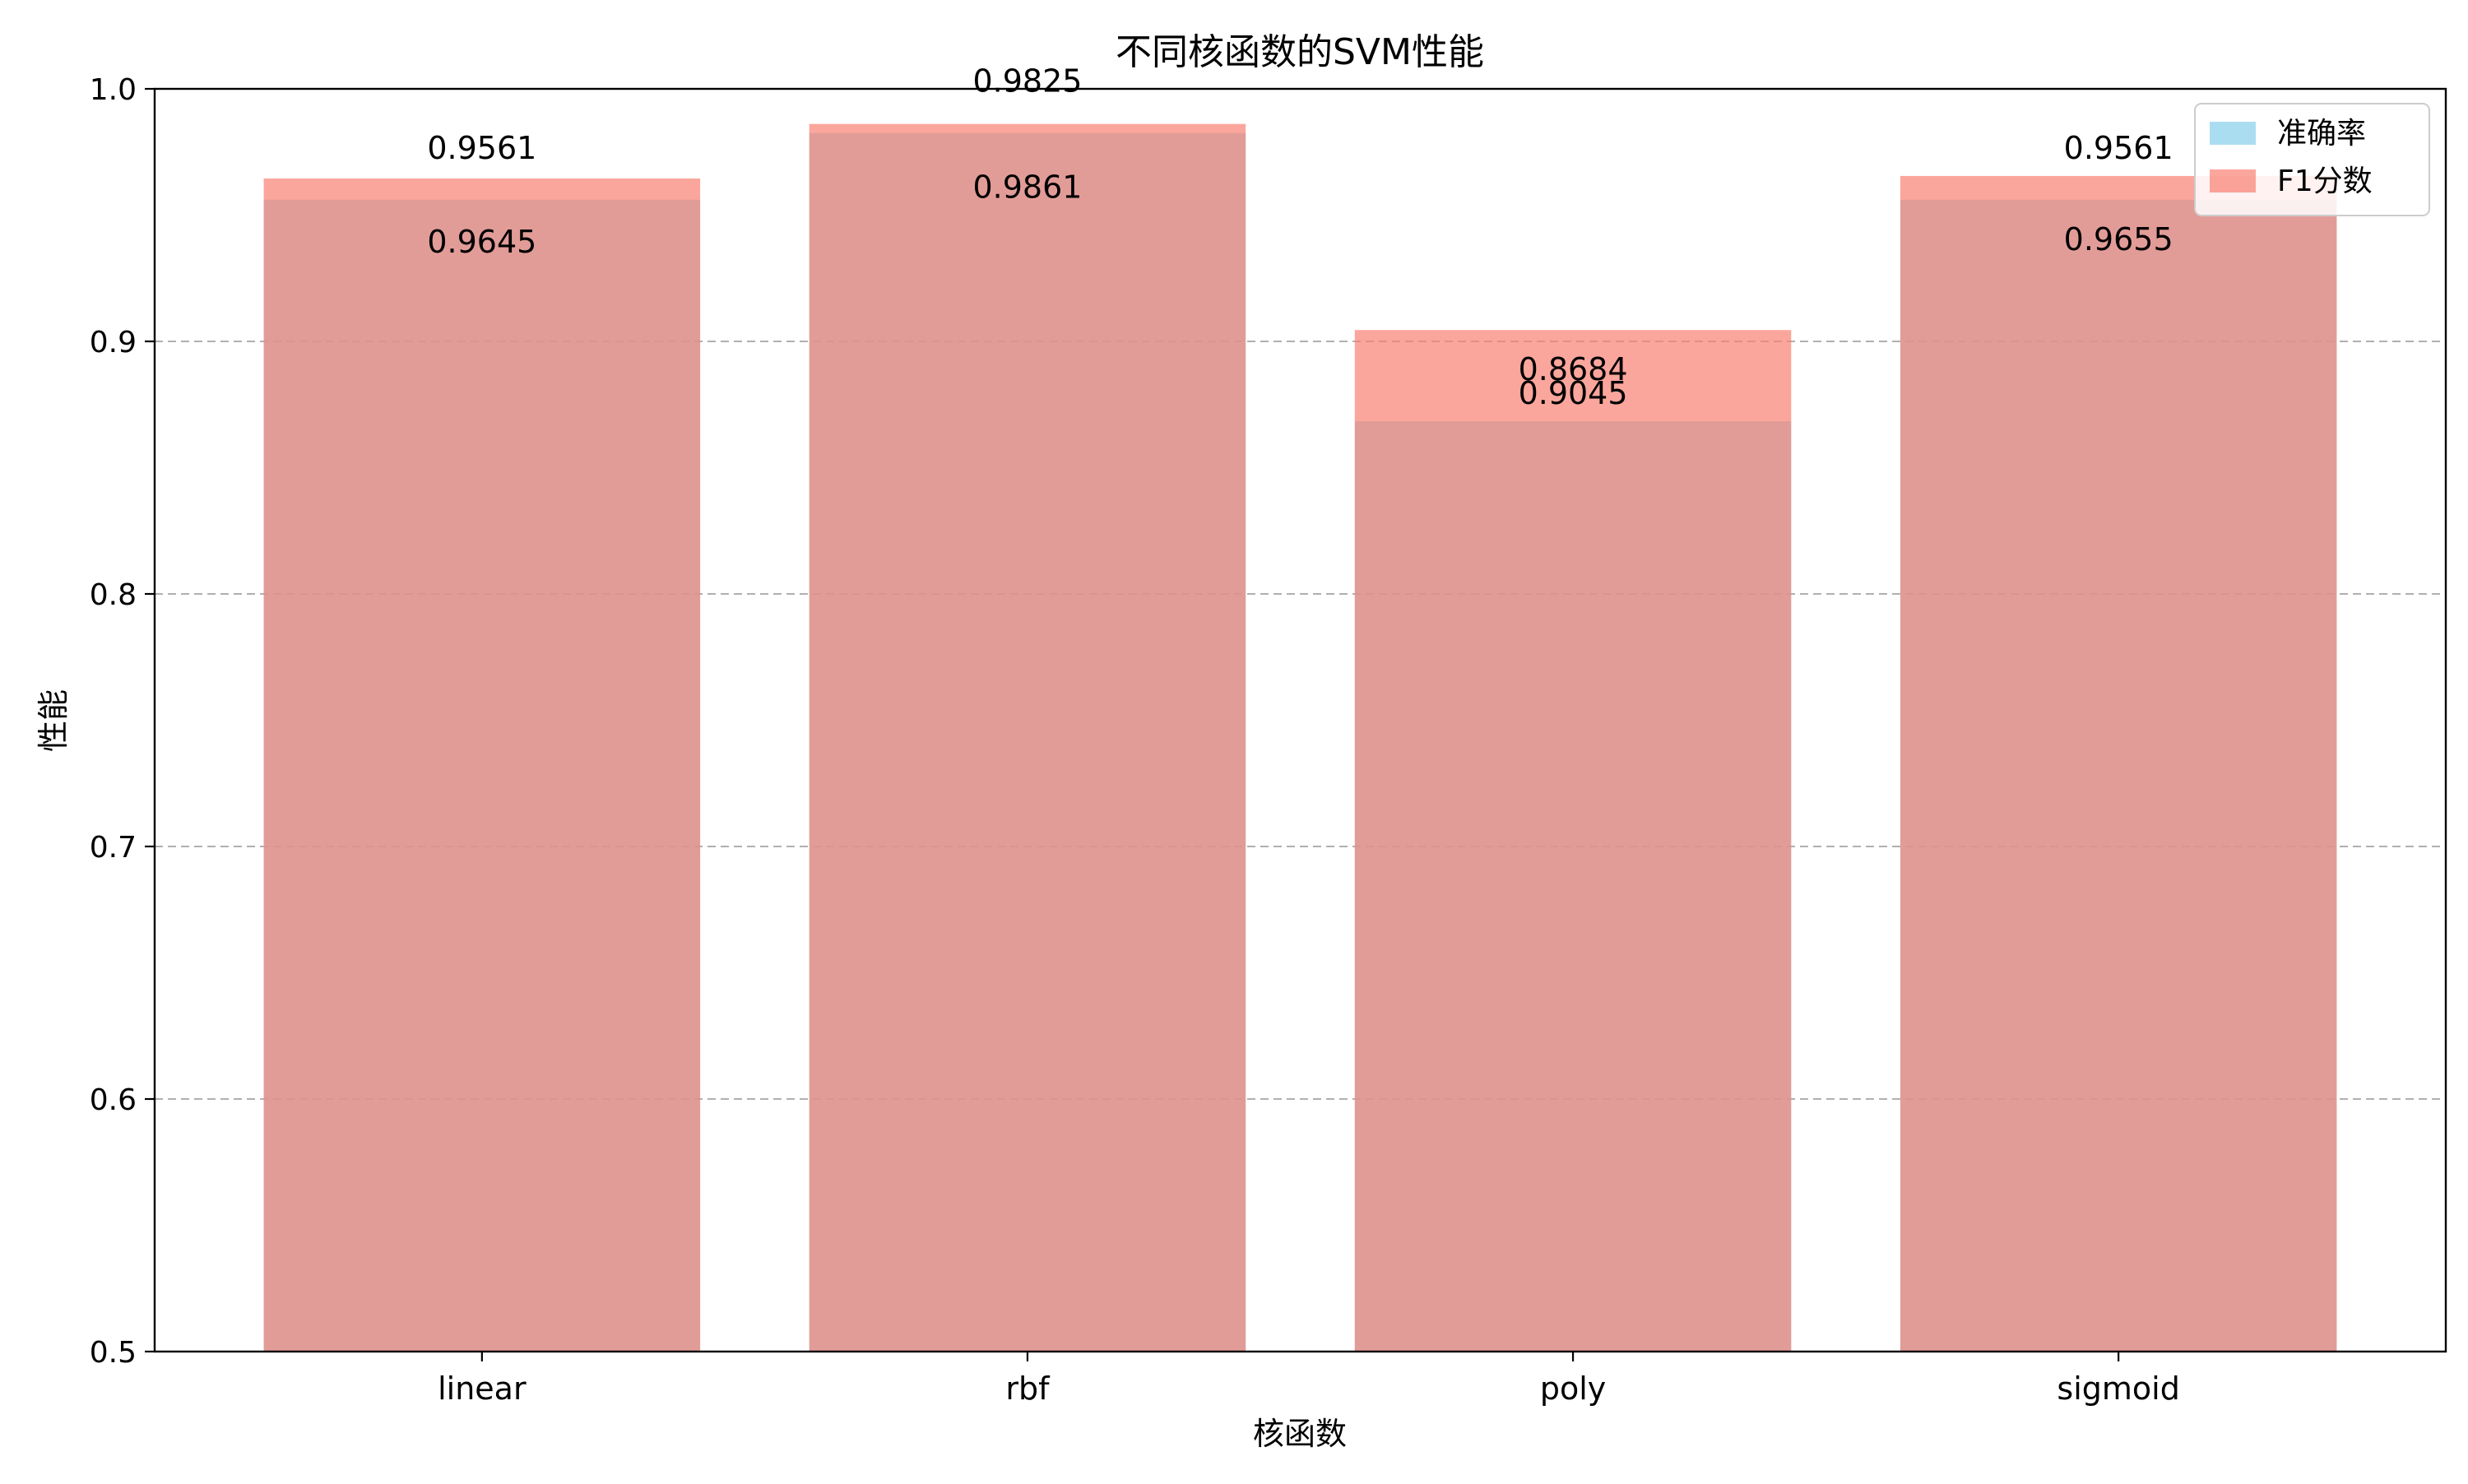 The image size is (2468, 1484). I want to click on y-tick-label: 0.9, so click(113, 342).